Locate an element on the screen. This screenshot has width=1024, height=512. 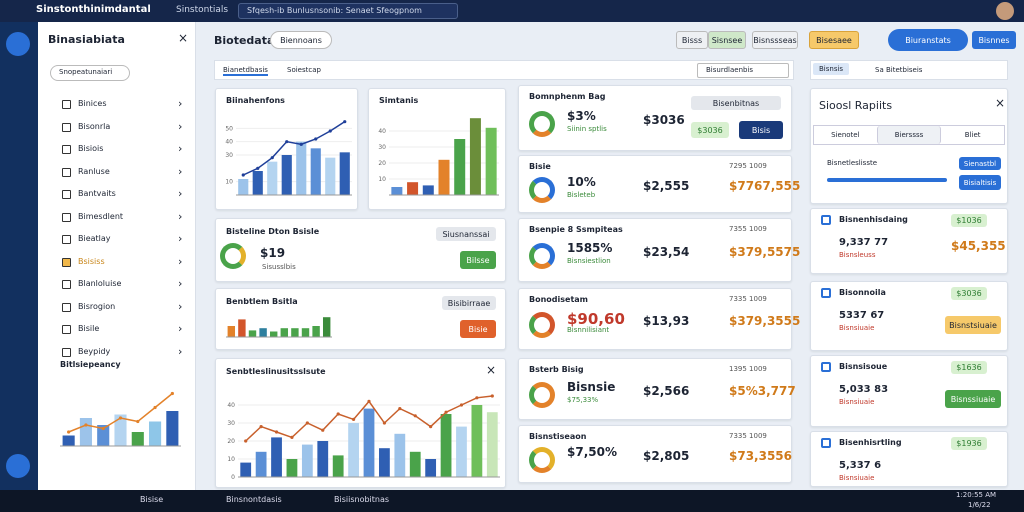
task-app: Bisiisnobitnas is located at coordinates (362, 499).